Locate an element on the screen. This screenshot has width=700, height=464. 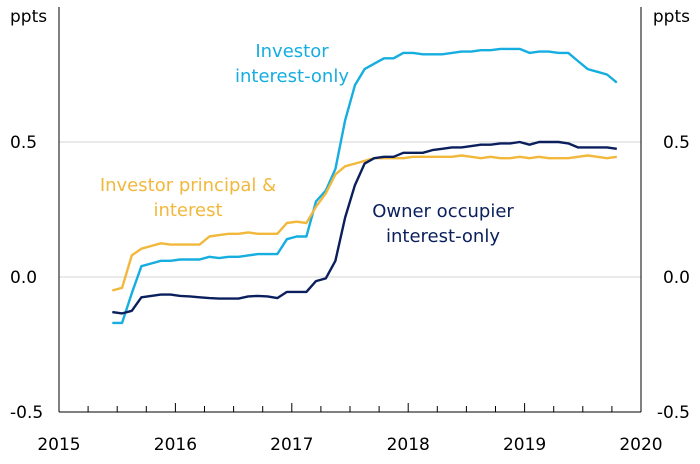
x-tick-label: 2018 is located at coordinates (408, 445).